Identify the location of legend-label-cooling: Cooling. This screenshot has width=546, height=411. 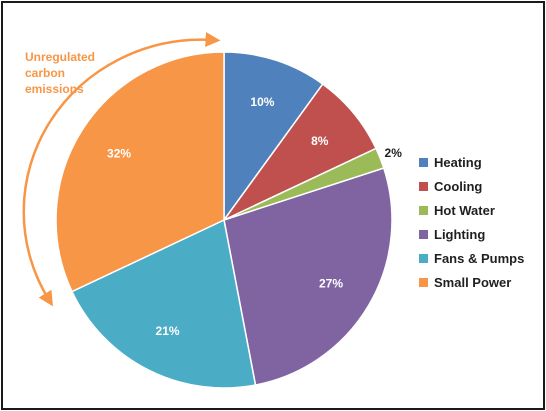
(458, 186).